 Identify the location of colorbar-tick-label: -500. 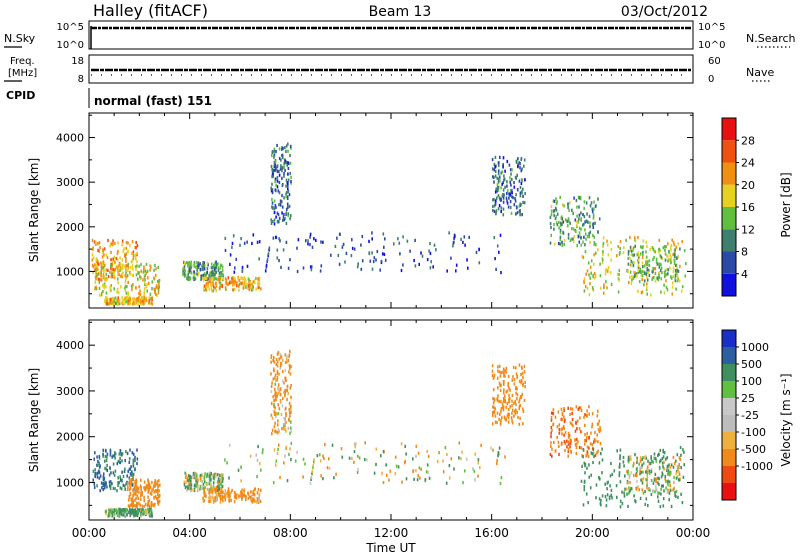
(753, 449).